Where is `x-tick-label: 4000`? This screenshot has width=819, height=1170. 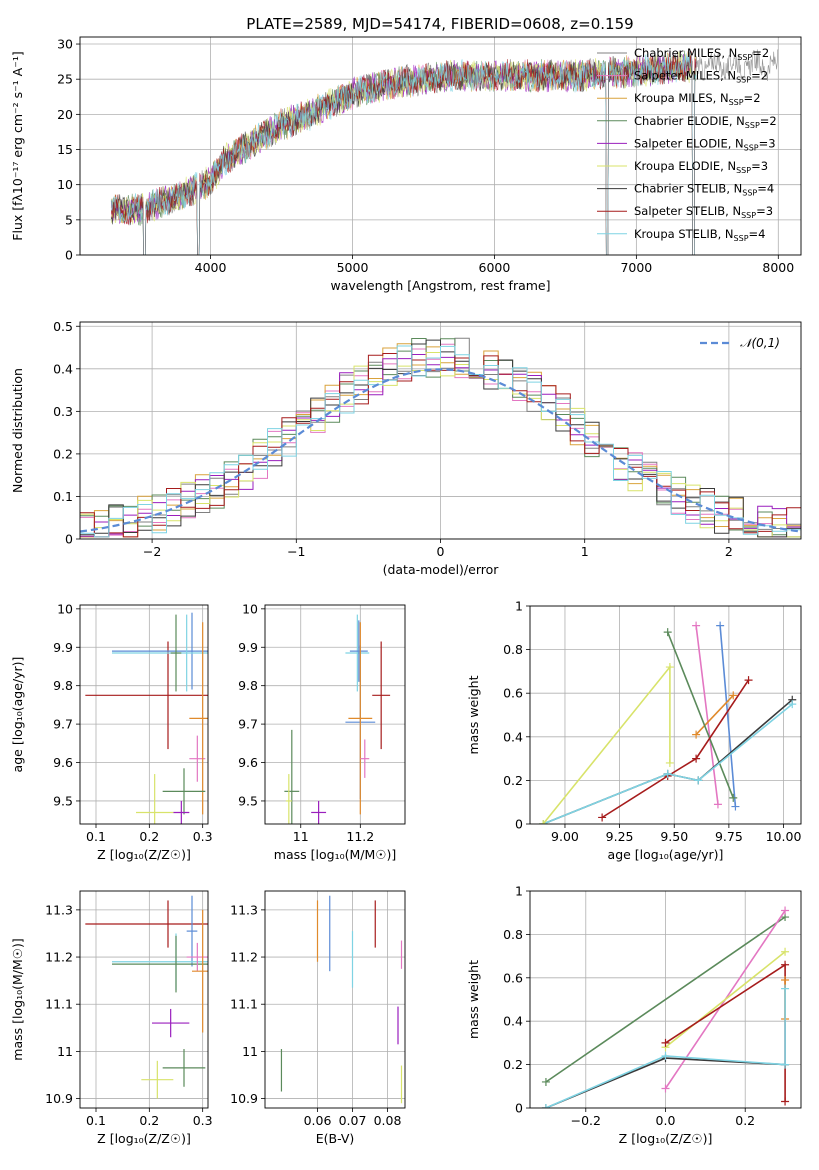 x-tick-label: 4000 is located at coordinates (211, 267).